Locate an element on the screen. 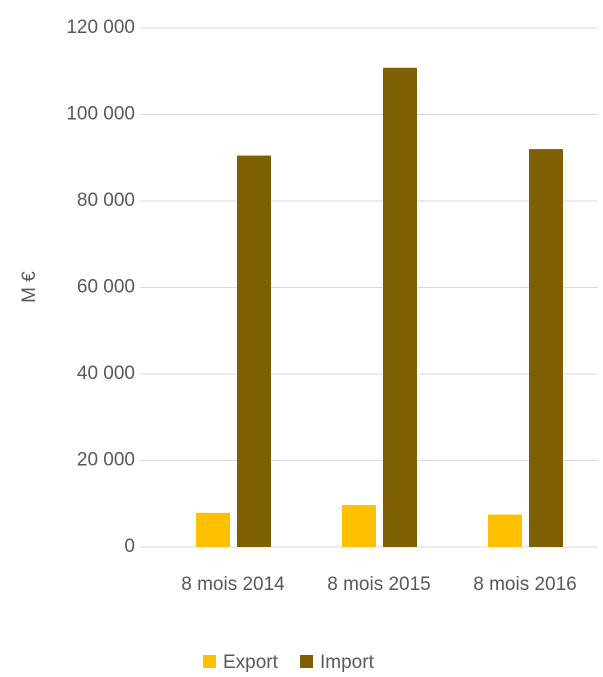 The image size is (603, 677). x-tick-label: 8 mois 2015 is located at coordinates (379, 584).